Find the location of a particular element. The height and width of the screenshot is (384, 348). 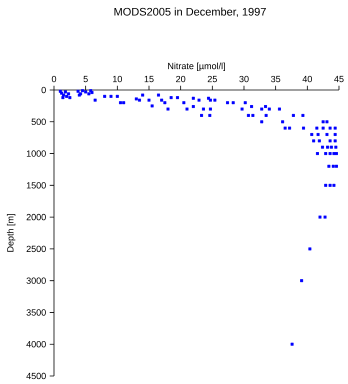

x-tick-label: 25 is located at coordinates (212, 79).